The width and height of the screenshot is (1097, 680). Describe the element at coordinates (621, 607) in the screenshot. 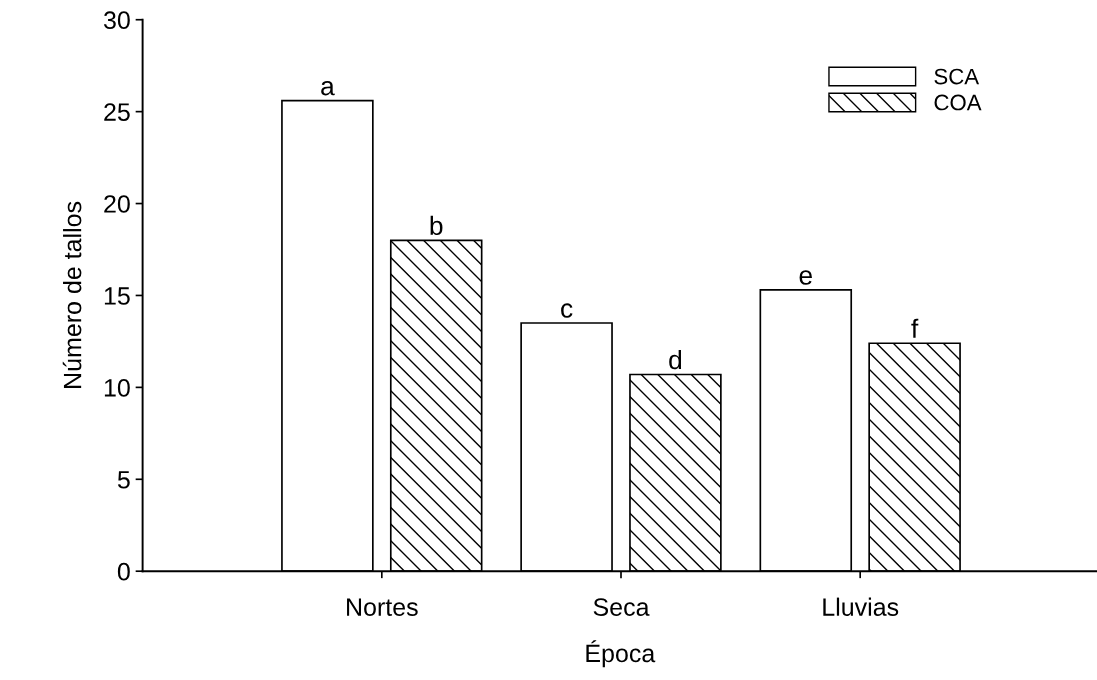

I see `x-tick-label: Seca` at that location.